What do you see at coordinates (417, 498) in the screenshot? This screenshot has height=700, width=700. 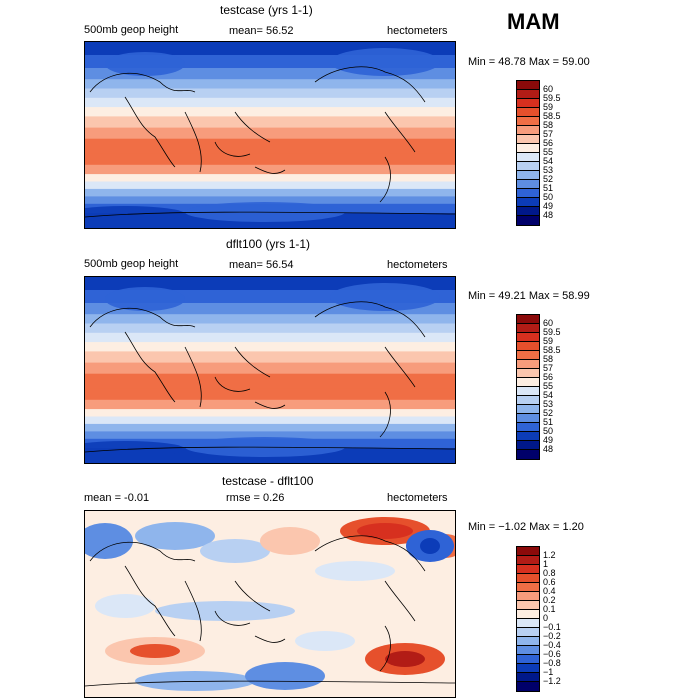 I see `panel-3-units: hectometers` at bounding box center [417, 498].